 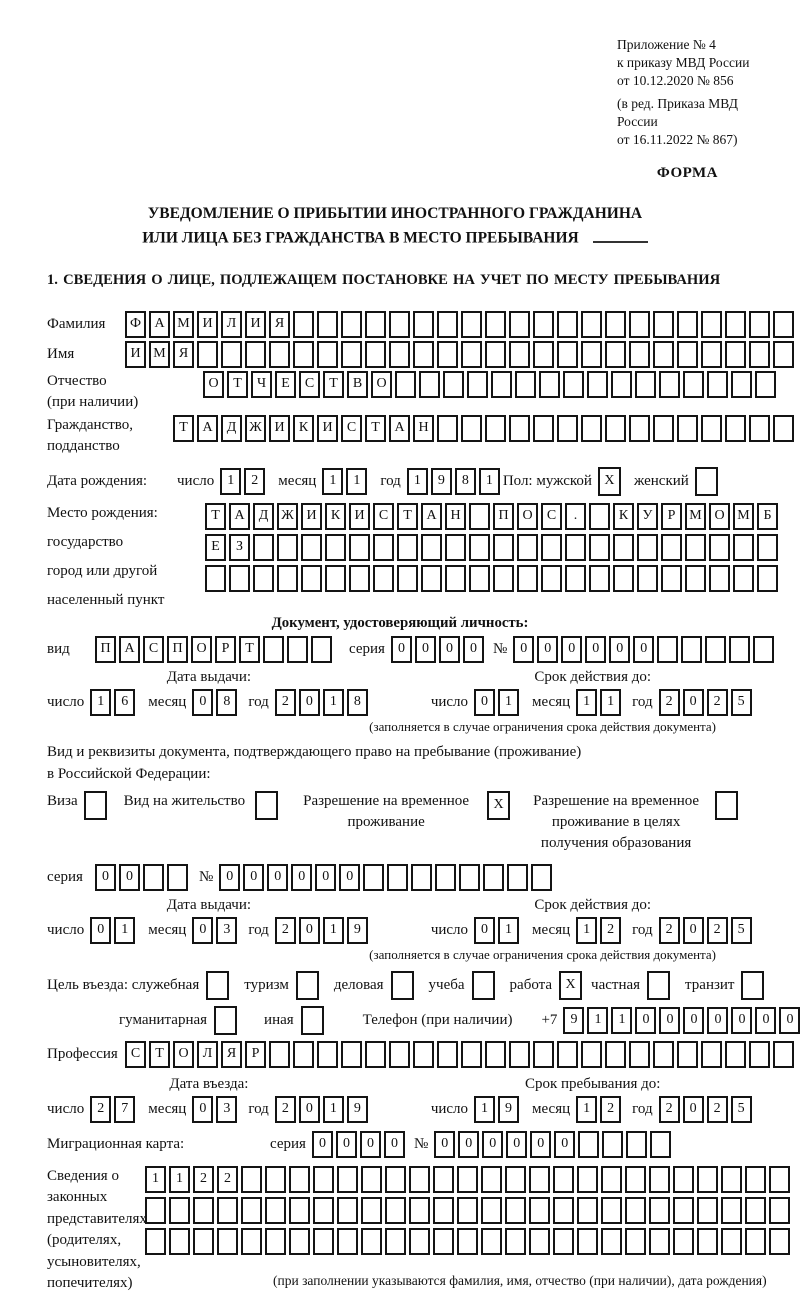 I want to click on char-cell: X, so click(x=571, y=985).